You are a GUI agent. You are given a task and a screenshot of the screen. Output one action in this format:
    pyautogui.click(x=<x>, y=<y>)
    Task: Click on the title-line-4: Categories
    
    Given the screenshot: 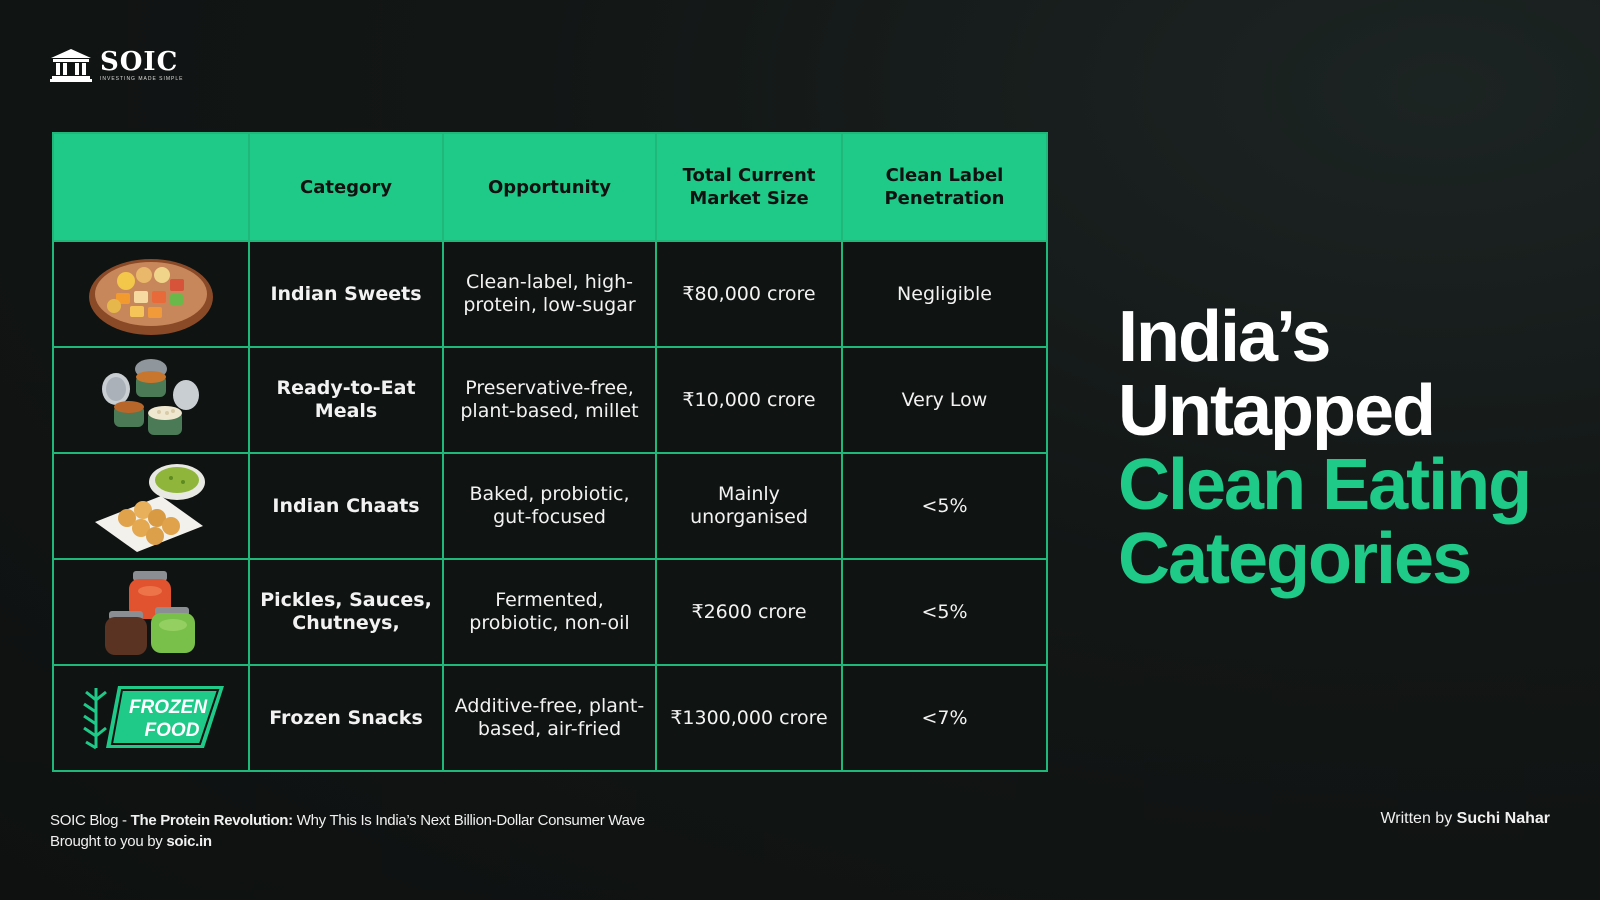 What is the action you would take?
    pyautogui.click(x=1295, y=559)
    